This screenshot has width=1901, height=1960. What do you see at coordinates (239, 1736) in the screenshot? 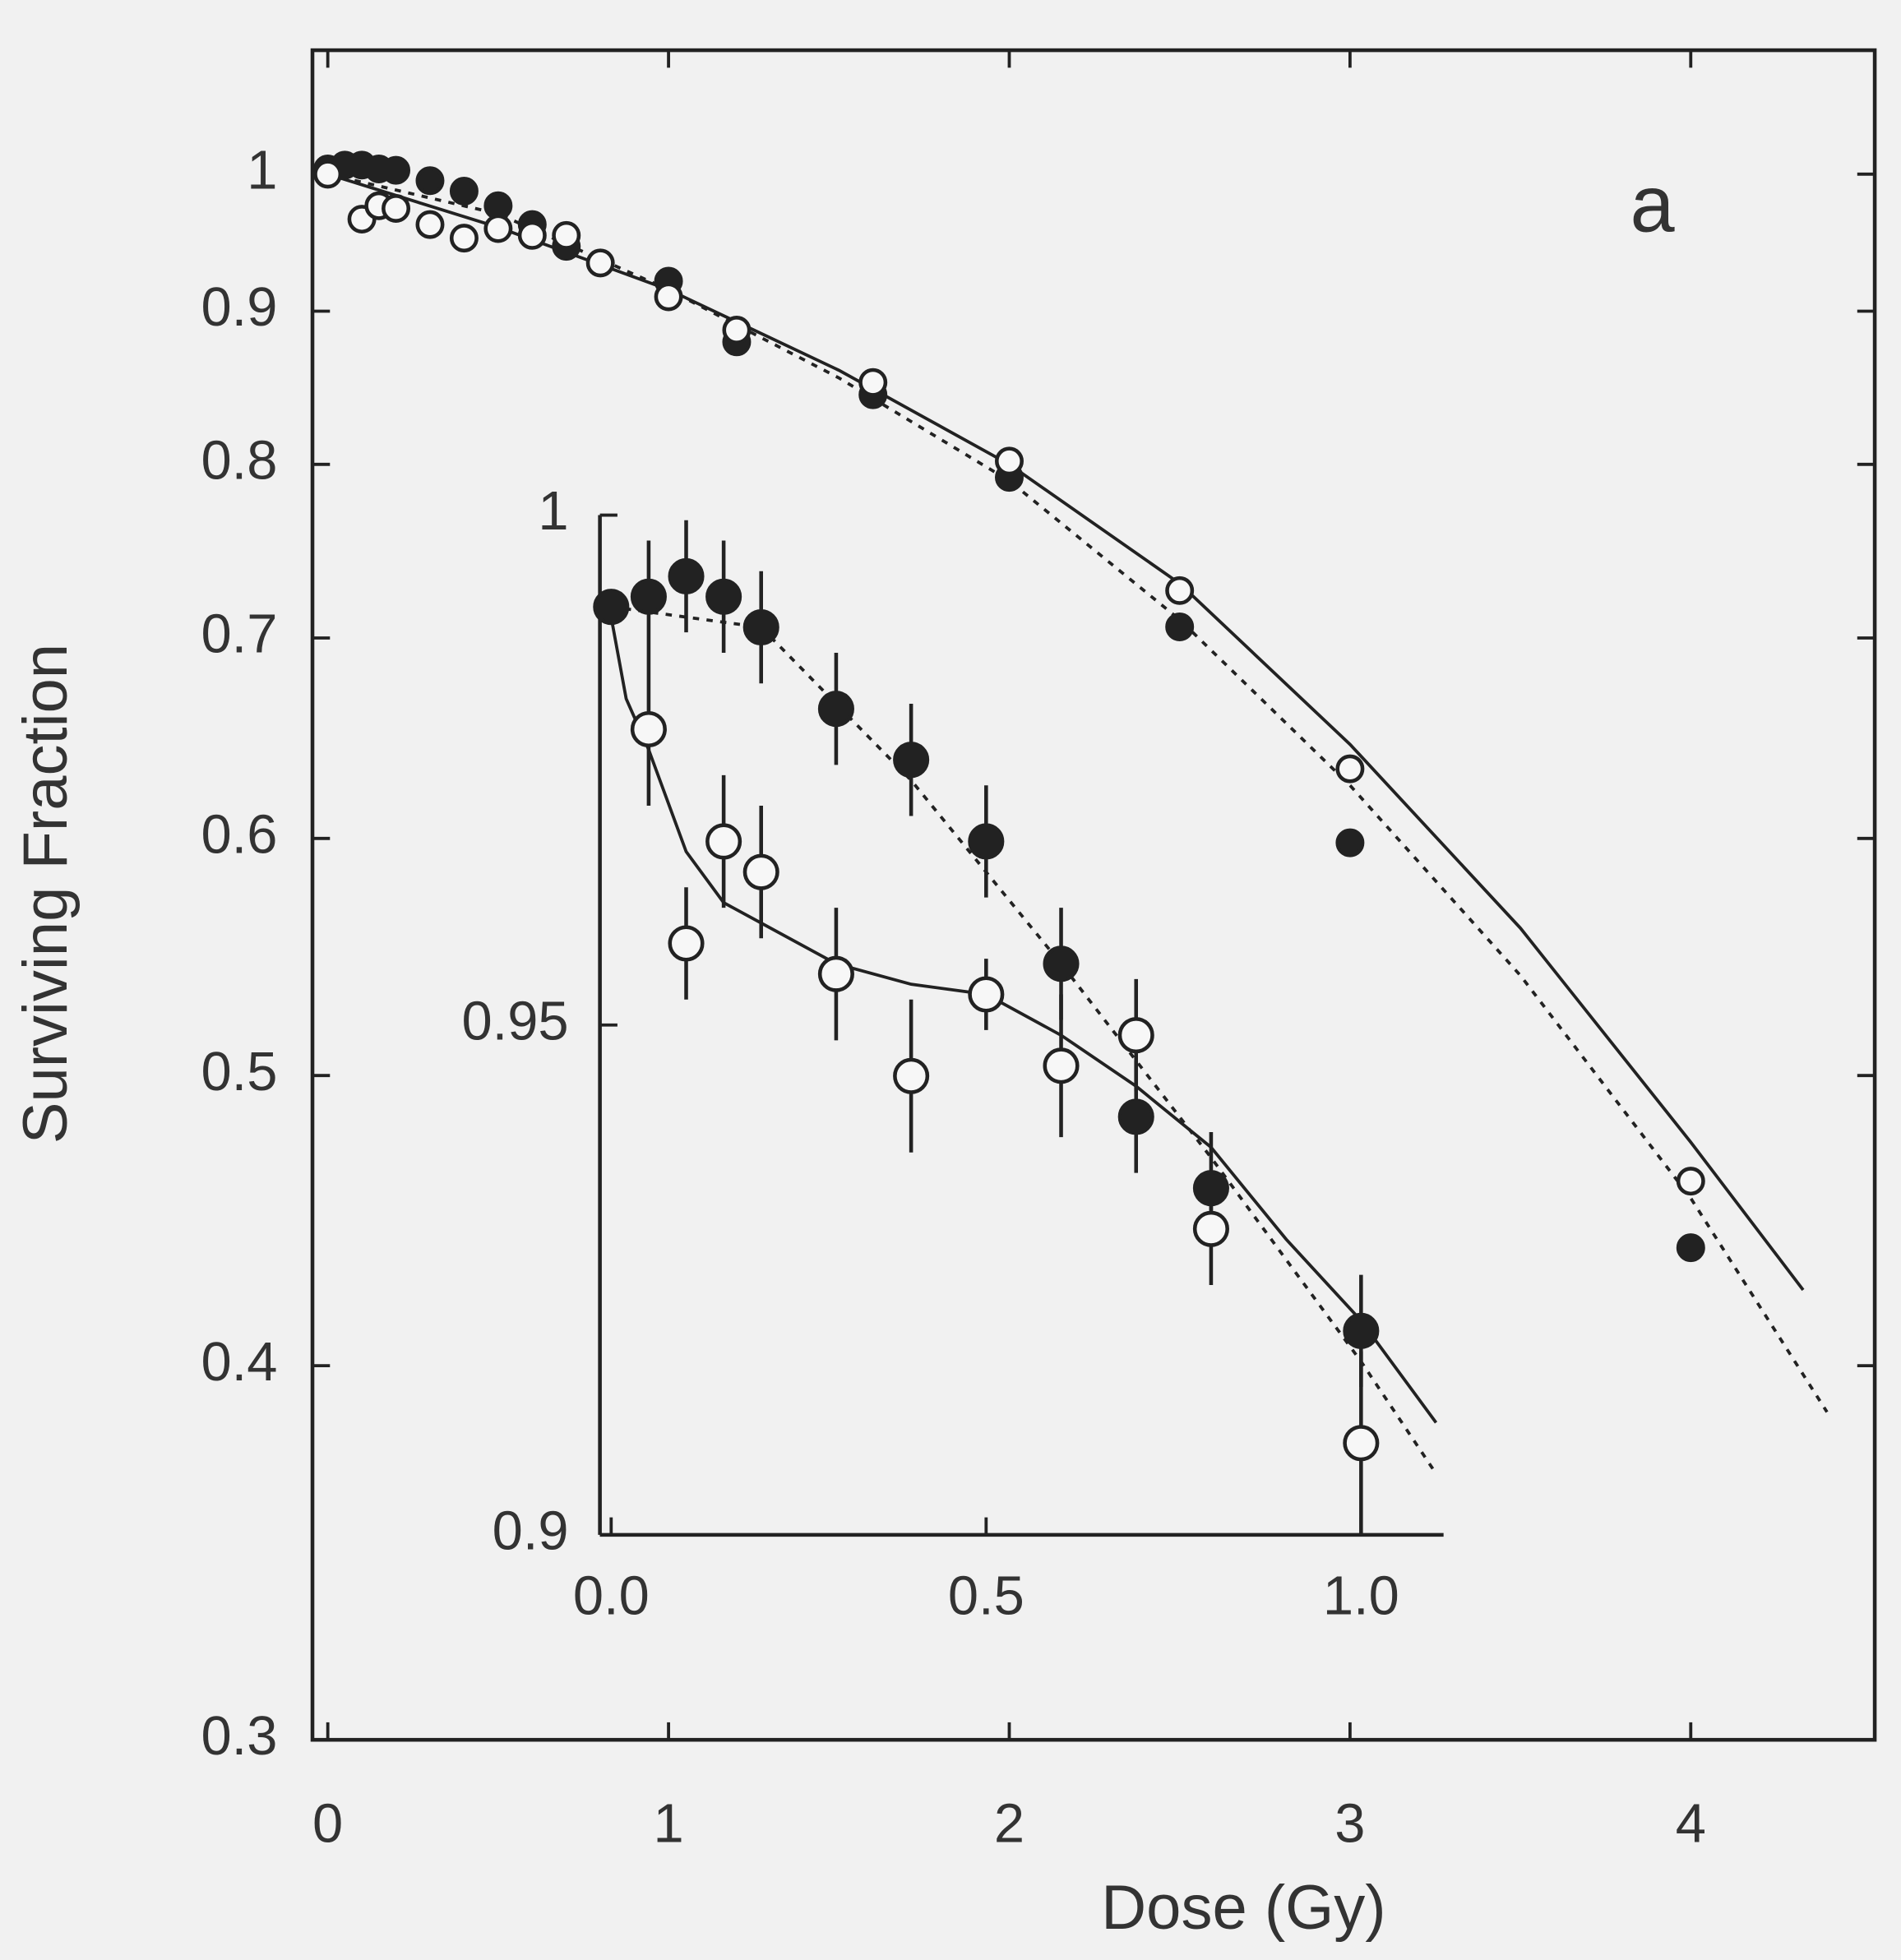
I see `y-tick-label: 0.3` at bounding box center [239, 1736].